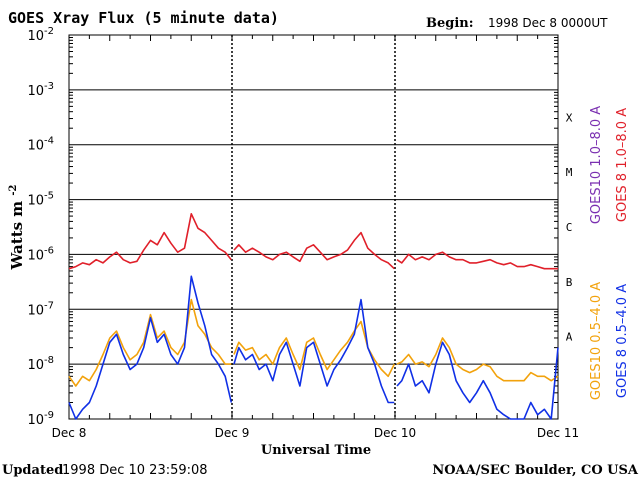 This screenshot has height=480, width=640. Describe the element at coordinates (40, 227) in the screenshot. I see `y-tick-labels: 10⁻⁹ 10⁻⁸ 10⁻⁷ 10⁻⁶ 10⁻⁵ 10⁻⁴ 10⁻³ 10⁻²` at that location.